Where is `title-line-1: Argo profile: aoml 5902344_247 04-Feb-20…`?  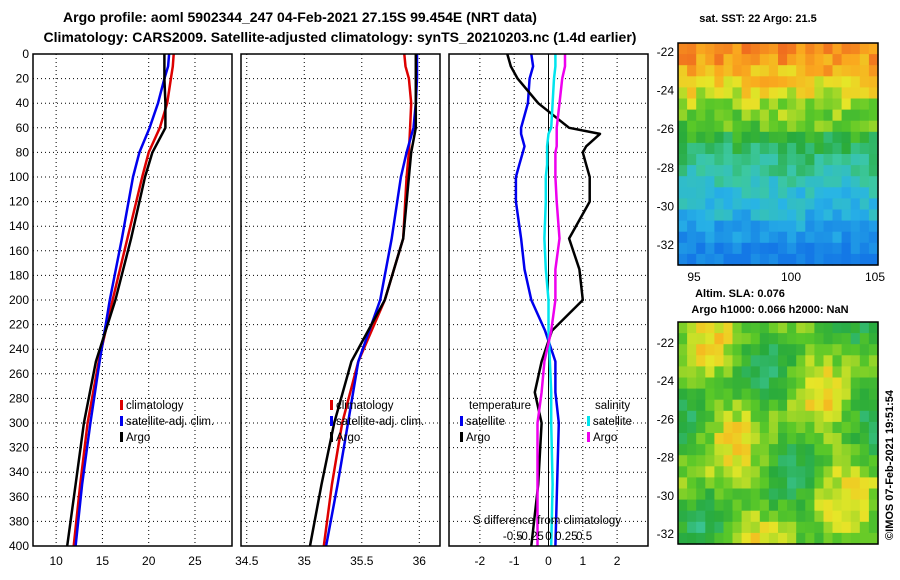 title-line-1: Argo profile: aoml 5902344_247 04-Feb-20… is located at coordinates (300, 17).